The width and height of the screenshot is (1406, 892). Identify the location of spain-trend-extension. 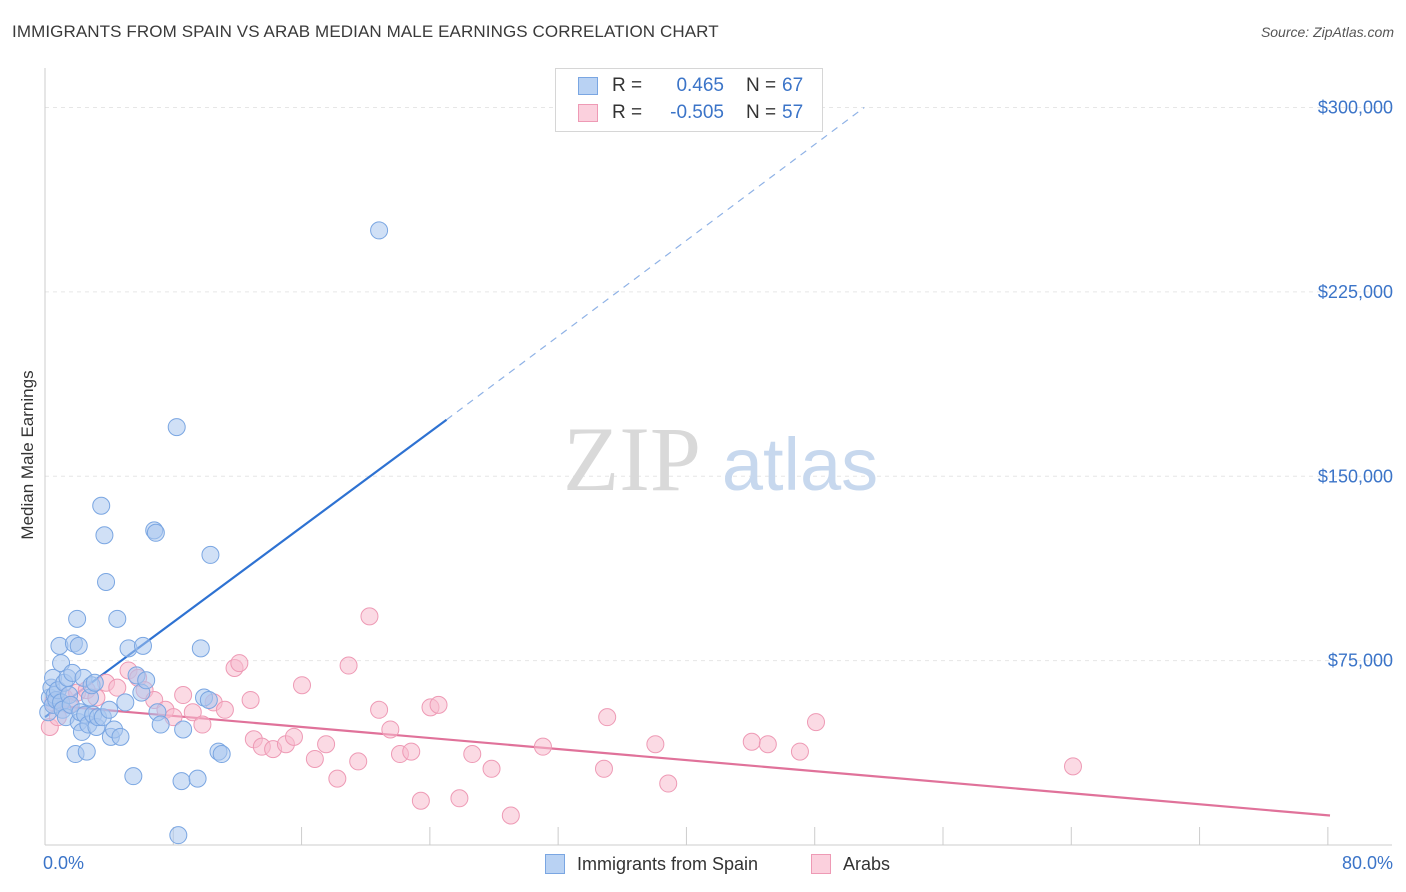
(655, 264).